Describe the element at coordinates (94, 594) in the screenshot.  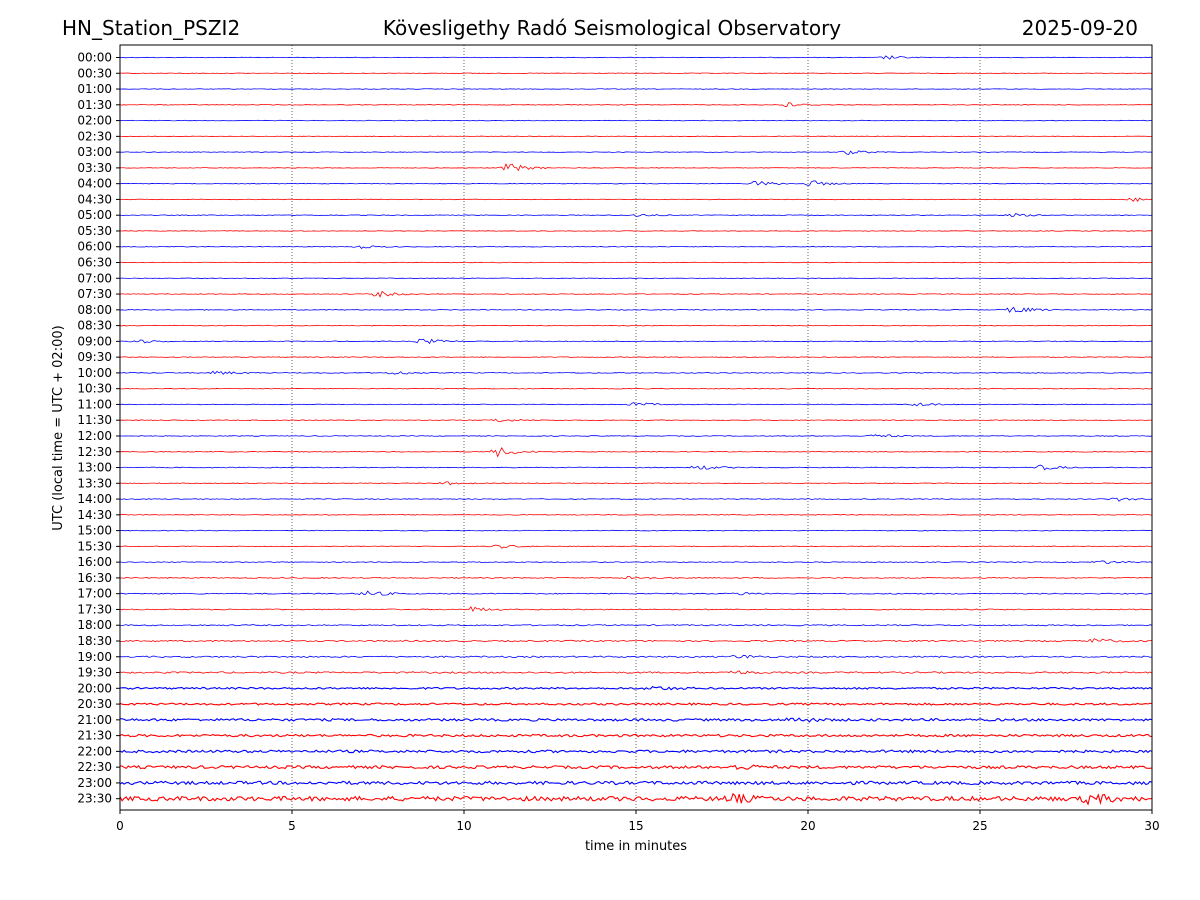
I see `y-tick-label: 17:00` at that location.